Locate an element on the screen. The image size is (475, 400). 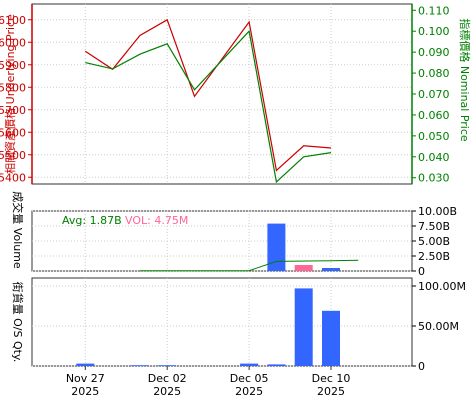
left-axis-tick-label: 25900 is located at coordinates (13, 65).